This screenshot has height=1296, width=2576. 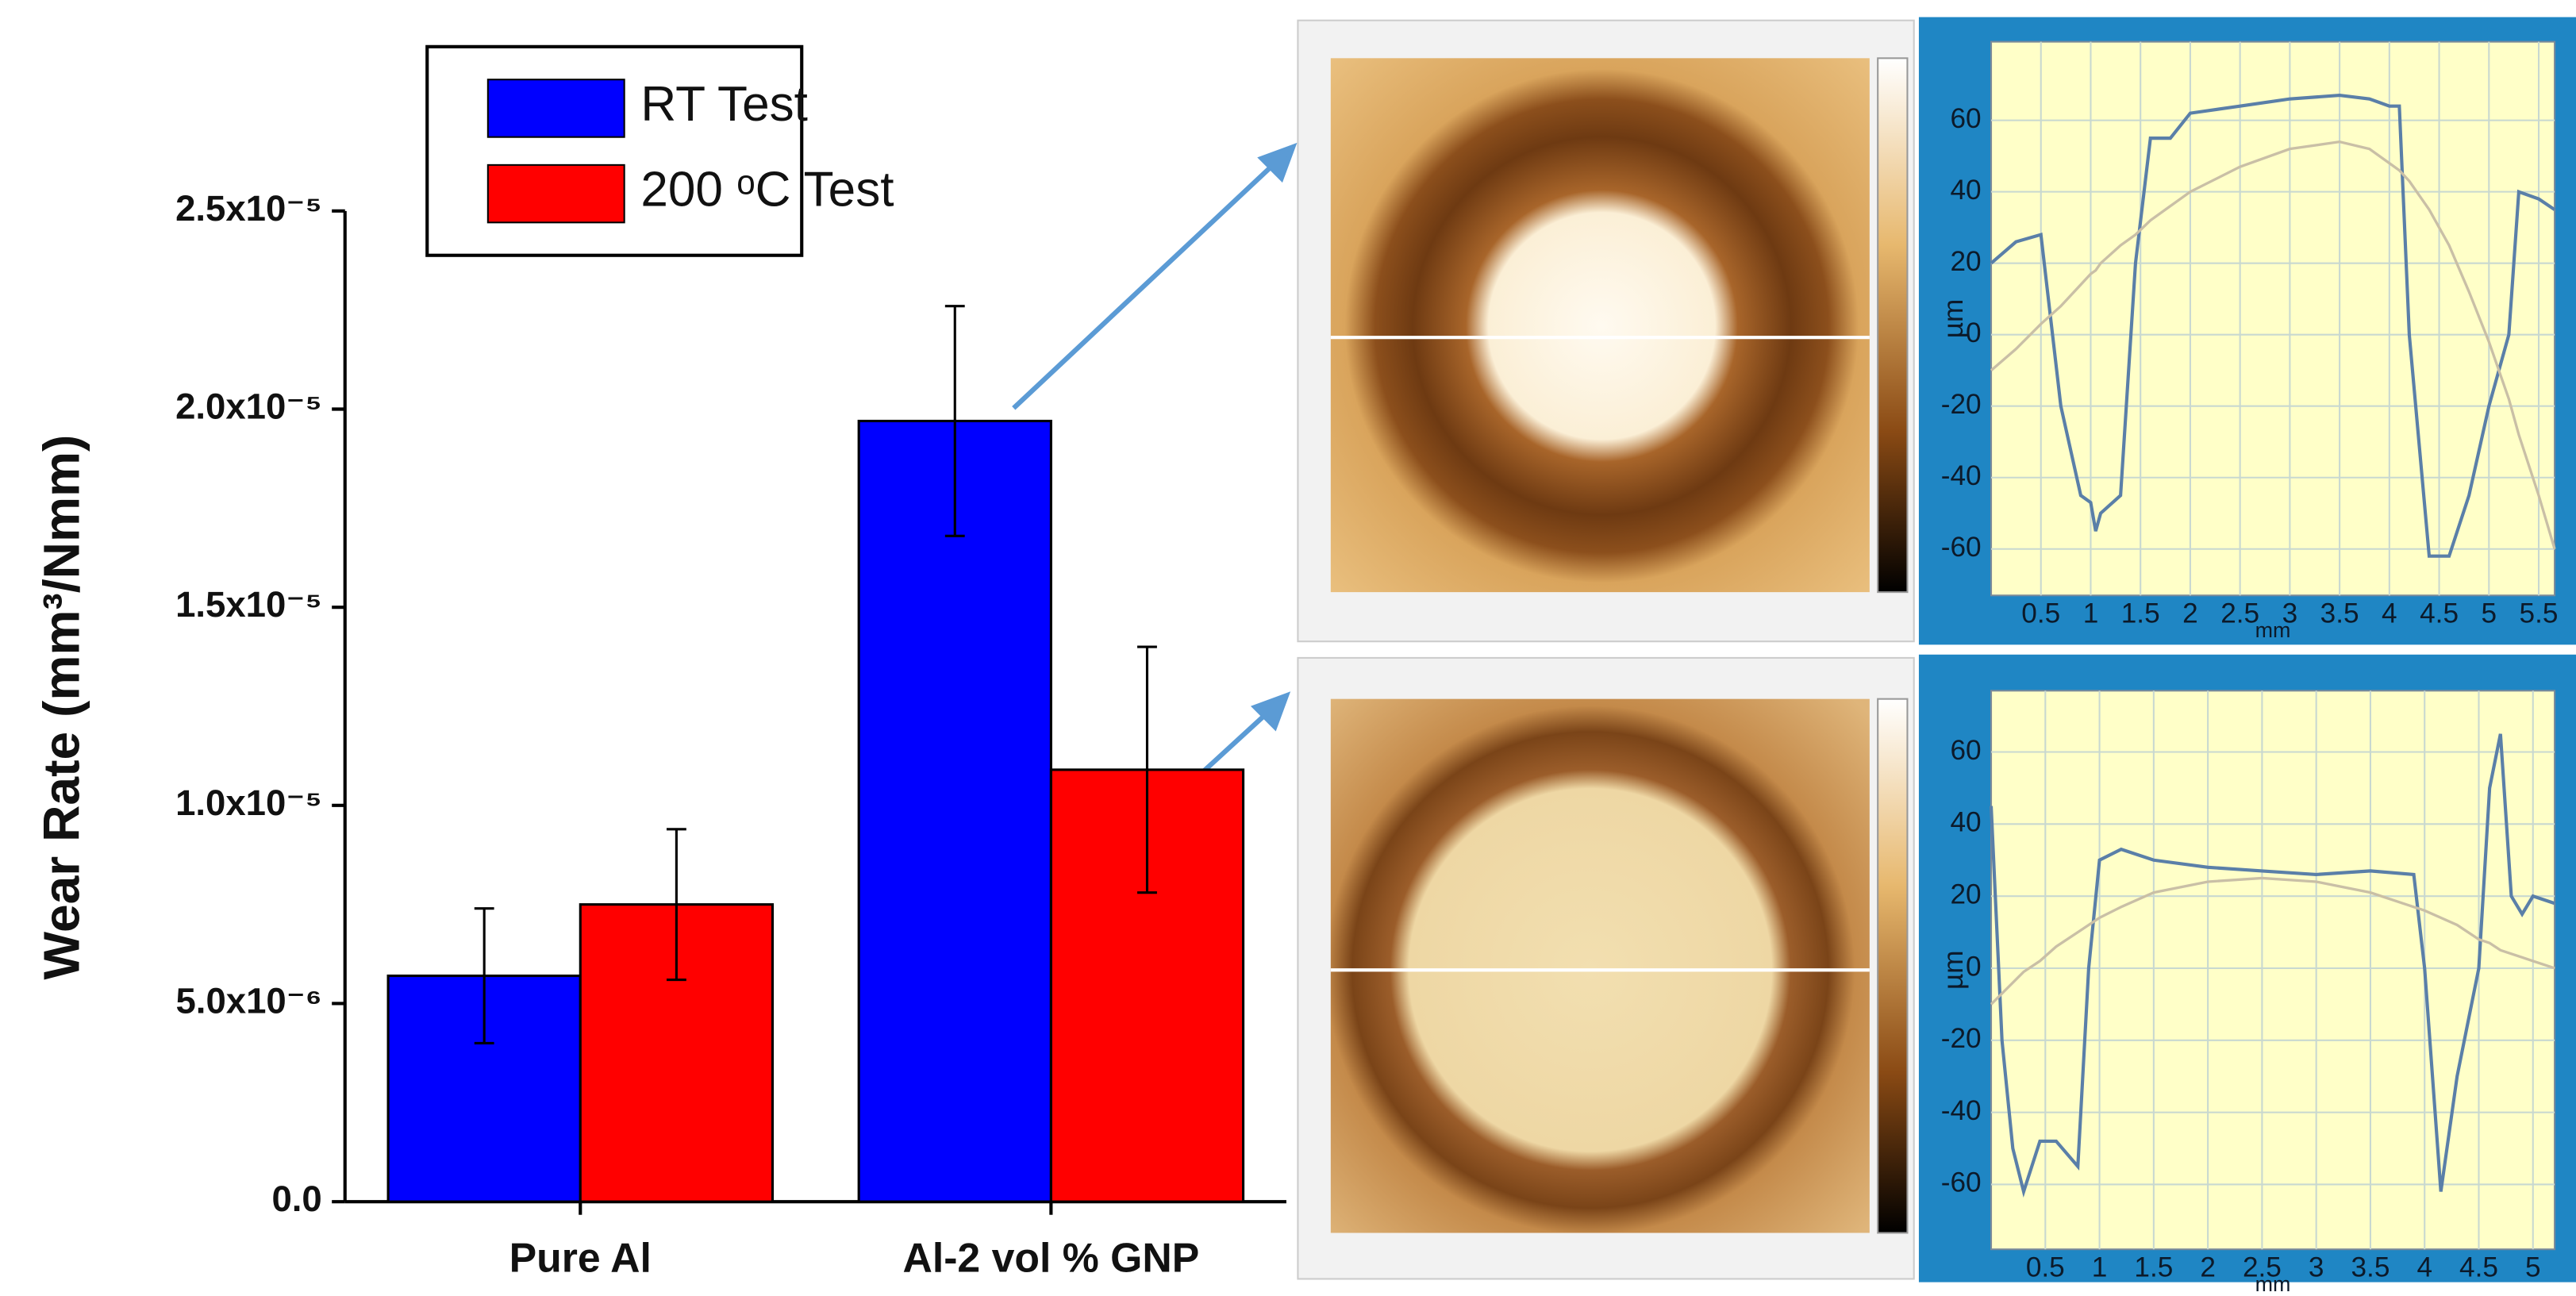 What do you see at coordinates (580, 1257) in the screenshot?
I see `x-tick-label: Pure Al` at bounding box center [580, 1257].